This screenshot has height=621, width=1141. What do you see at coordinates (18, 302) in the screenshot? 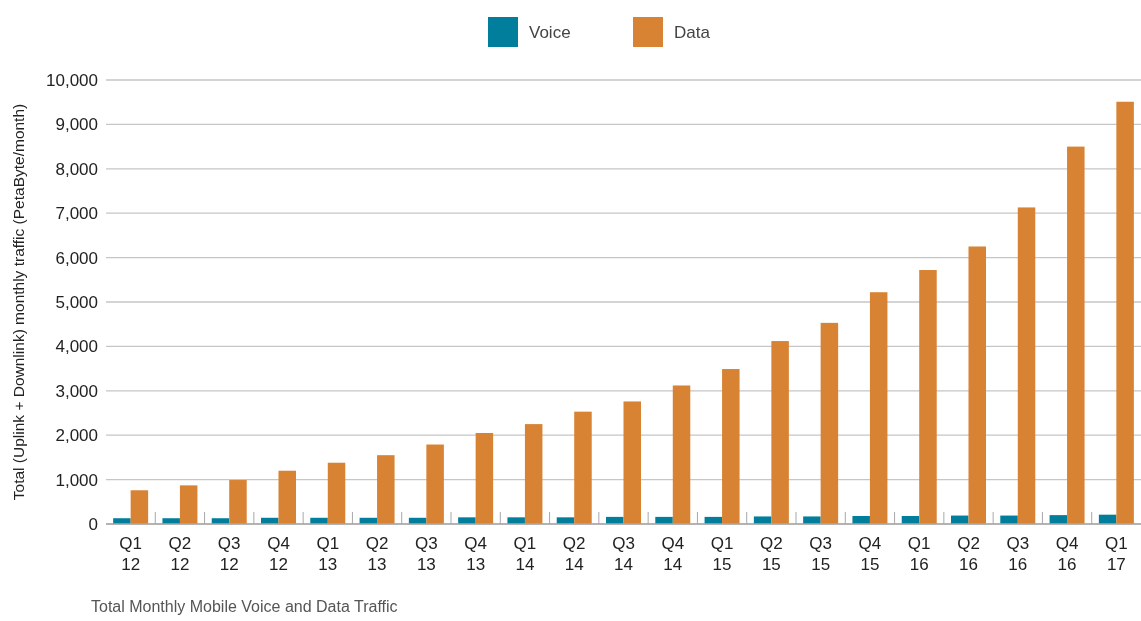
I see `y-axis-title: Total (Uplink + Downlink) monthly traffic (PetaByte/month)` at bounding box center [18, 302].